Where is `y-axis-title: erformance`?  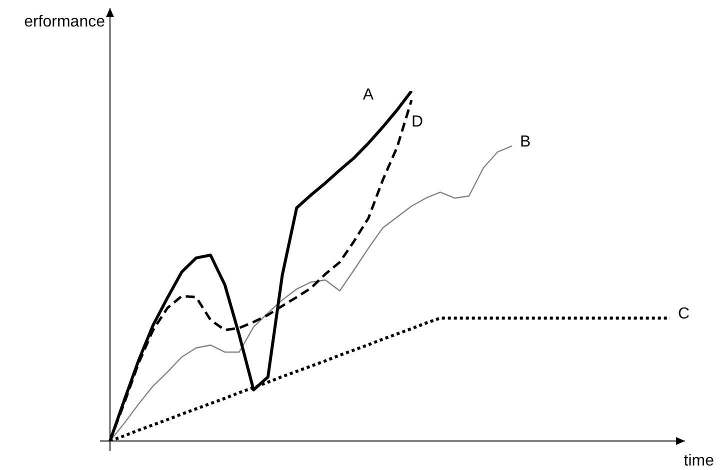 y-axis-title: erformance is located at coordinates (65, 21).